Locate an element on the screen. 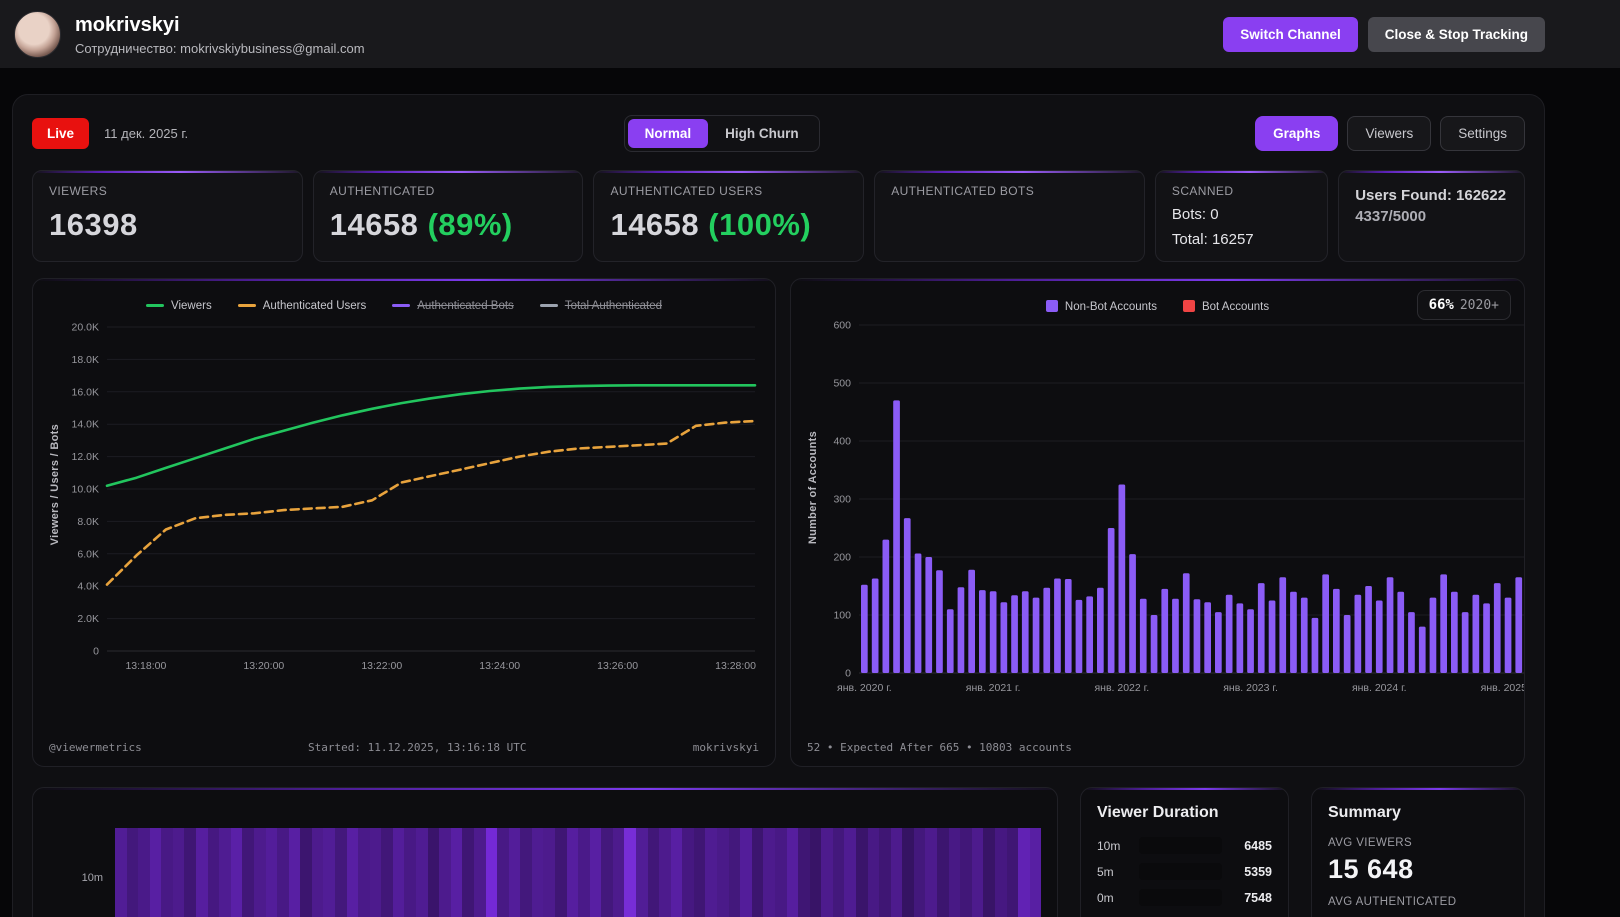  svg-text: 500 is located at coordinates (842, 384).